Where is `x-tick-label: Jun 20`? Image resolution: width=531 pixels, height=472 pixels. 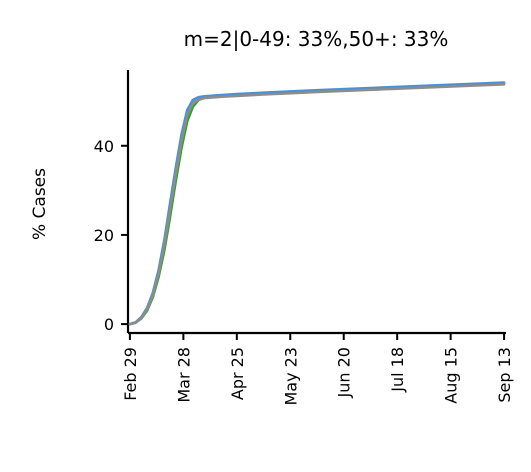 x-tick-label: Jun 20 is located at coordinates (344, 372).